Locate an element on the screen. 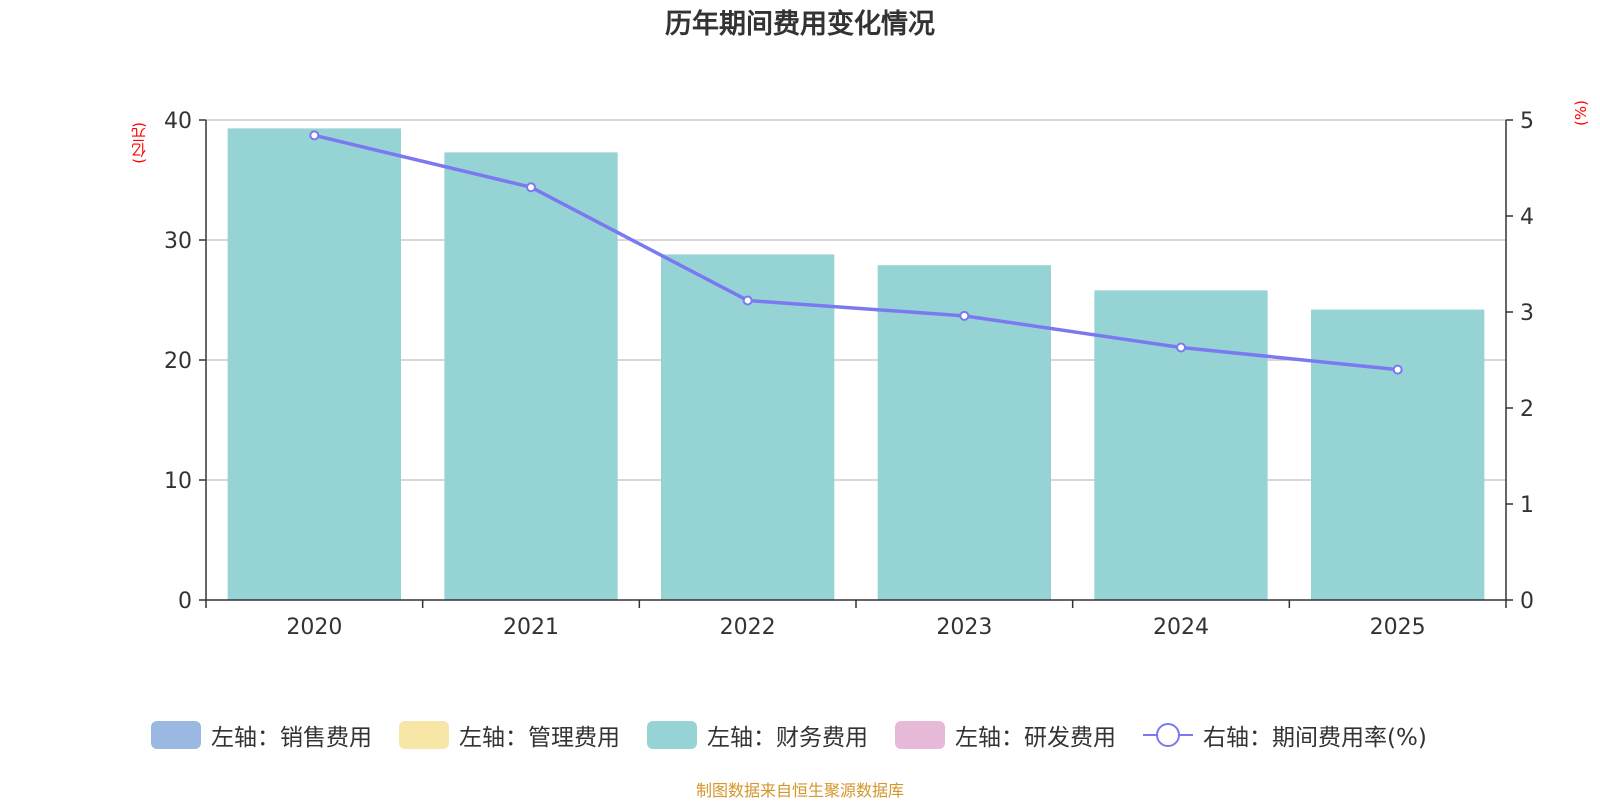 The width and height of the screenshot is (1600, 801). y-left-tick-label: 40 is located at coordinates (178, 121).